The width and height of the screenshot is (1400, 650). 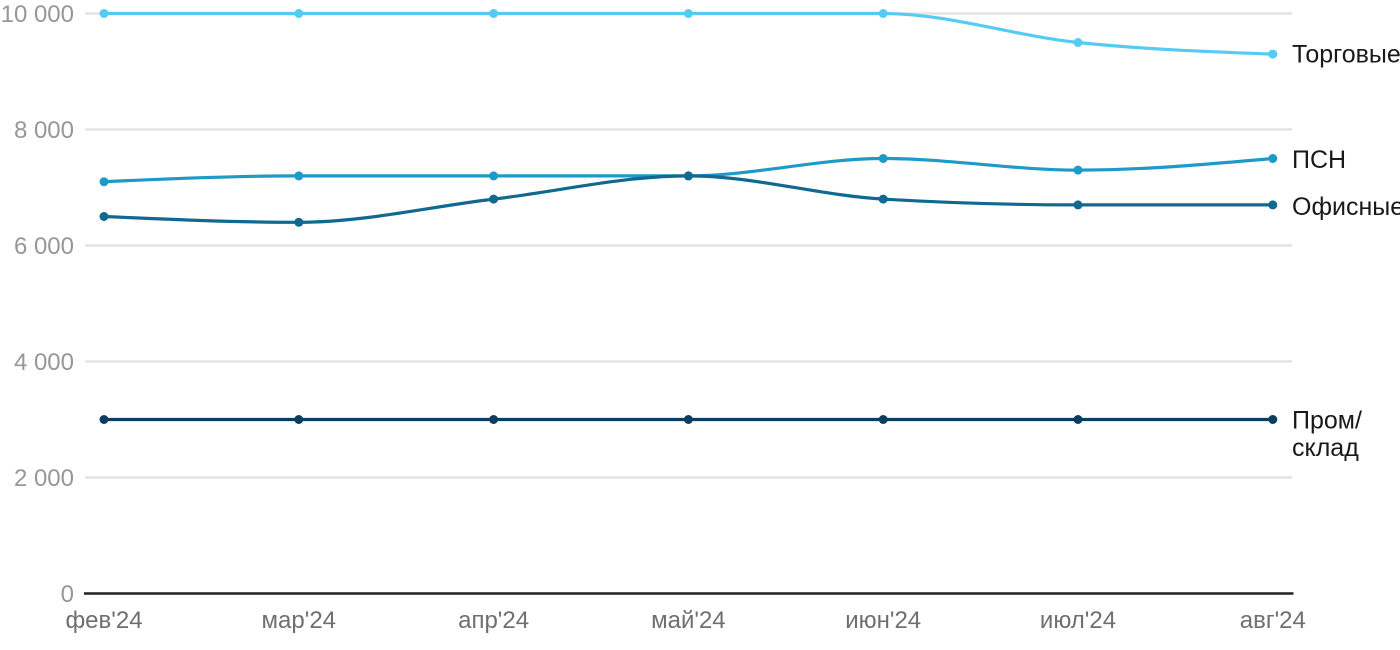 What do you see at coordinates (1346, 207) in the screenshot?
I see `svg-text: Офисные` at bounding box center [1346, 207].